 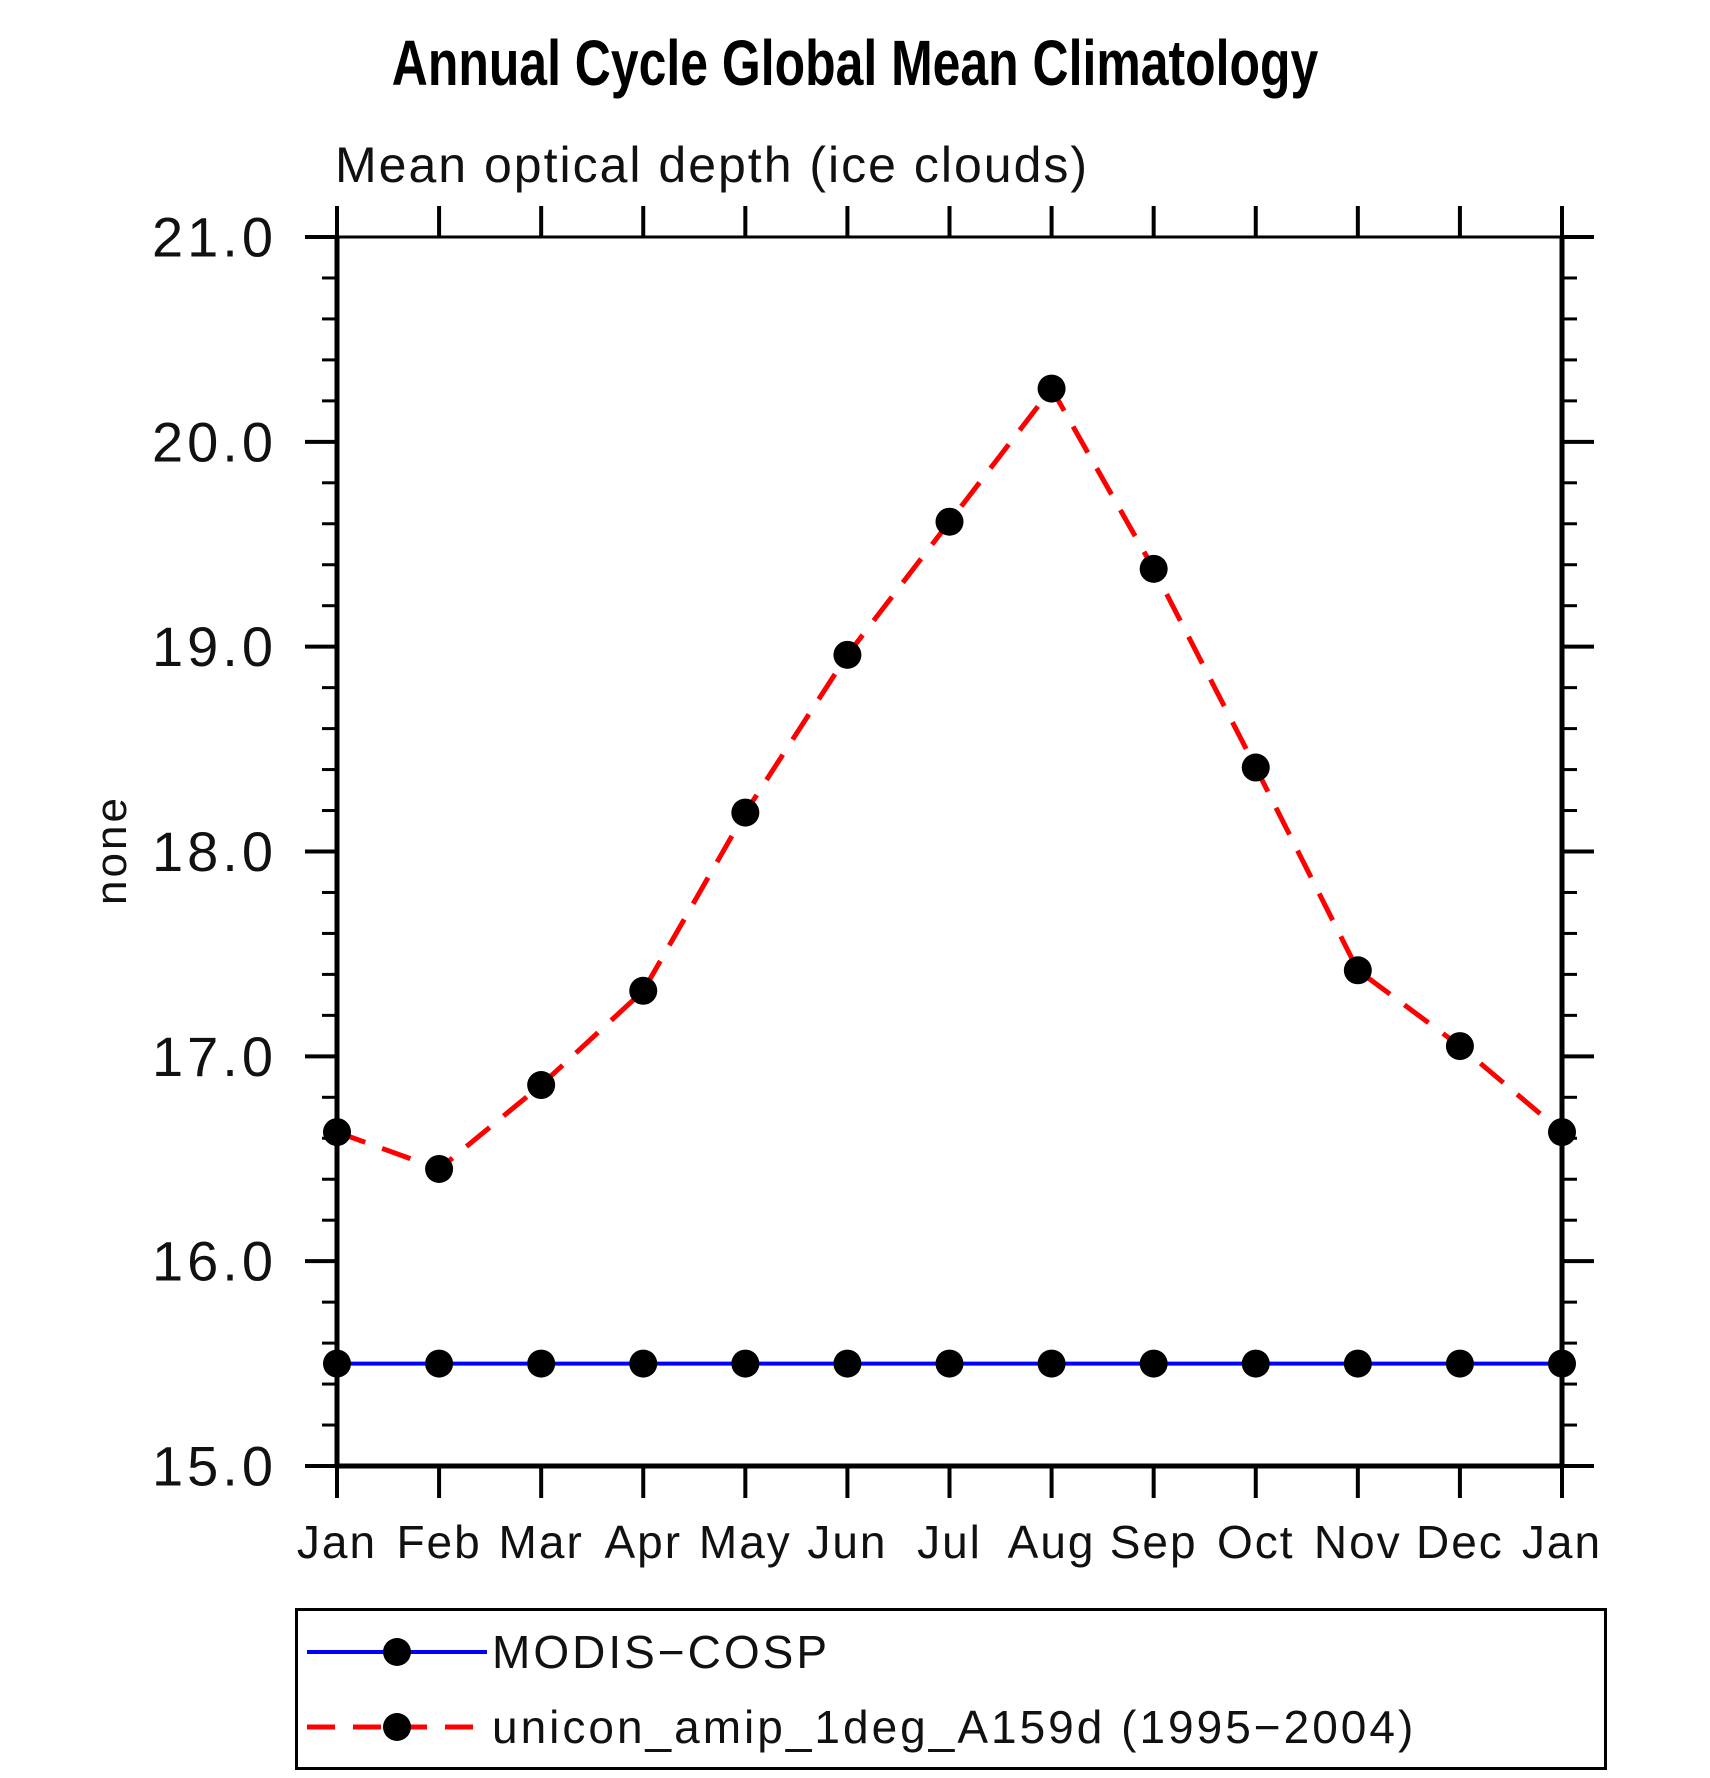 I want to click on chart-title: Annual Cycle Global Mean Climatology, so click(x=855, y=63).